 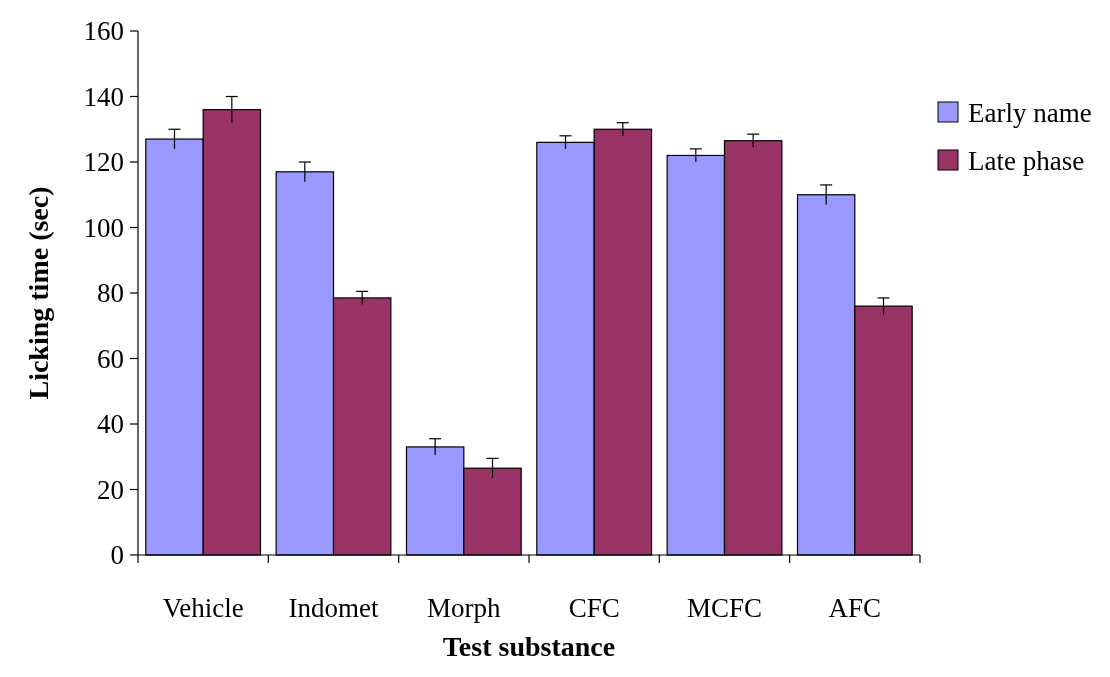 What do you see at coordinates (110, 489) in the screenshot?
I see `y-tick-label: 20` at bounding box center [110, 489].